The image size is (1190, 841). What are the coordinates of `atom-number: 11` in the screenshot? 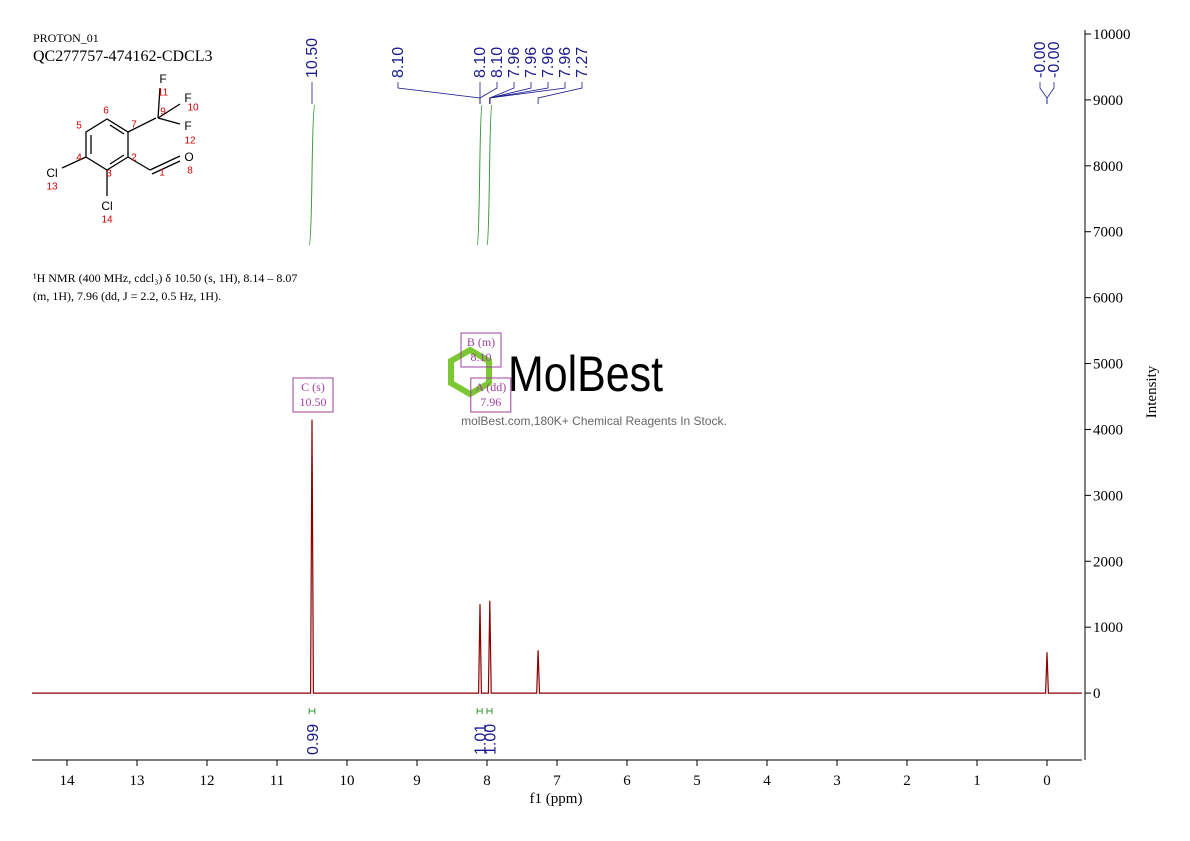 It's located at (163, 93).